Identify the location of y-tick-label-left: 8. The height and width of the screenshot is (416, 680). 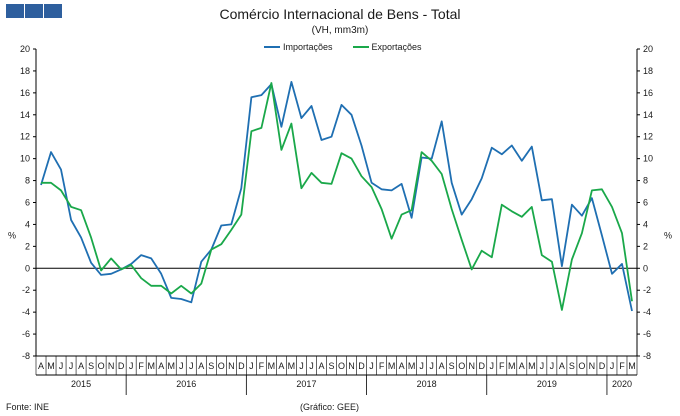
(27, 181).